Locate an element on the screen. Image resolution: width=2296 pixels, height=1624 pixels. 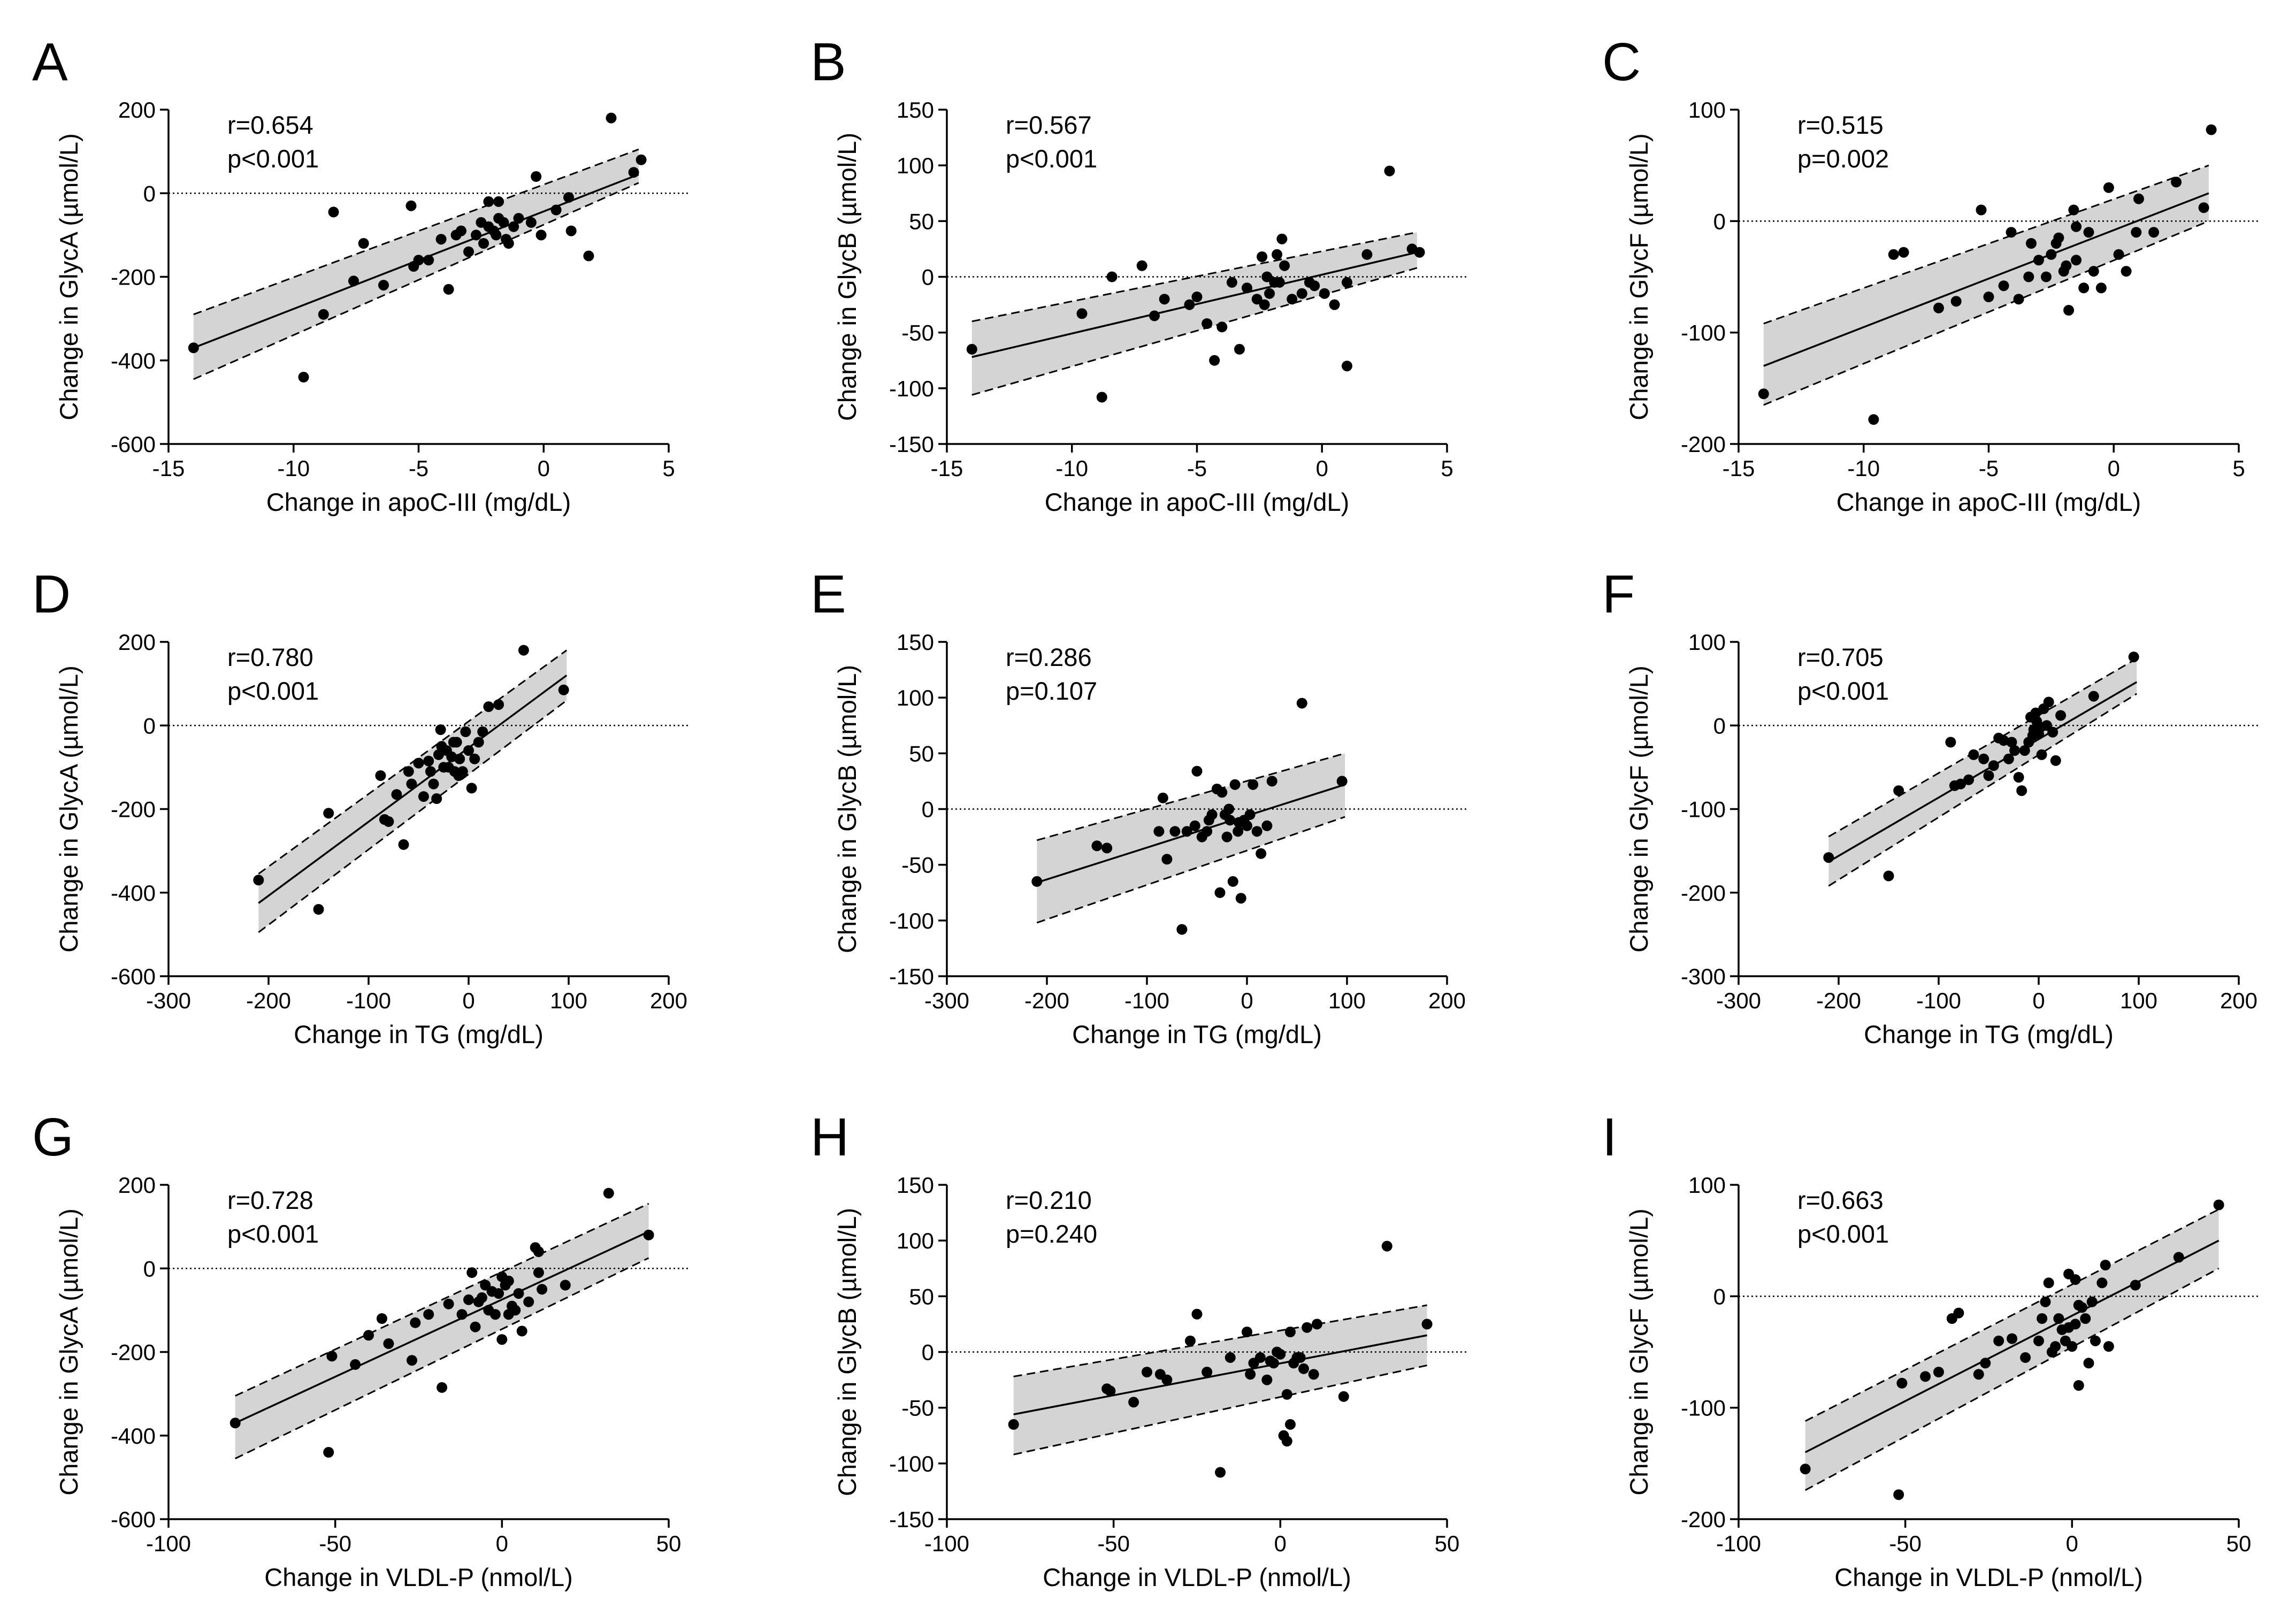
x-tick-label: -200 is located at coordinates (1046, 1001).